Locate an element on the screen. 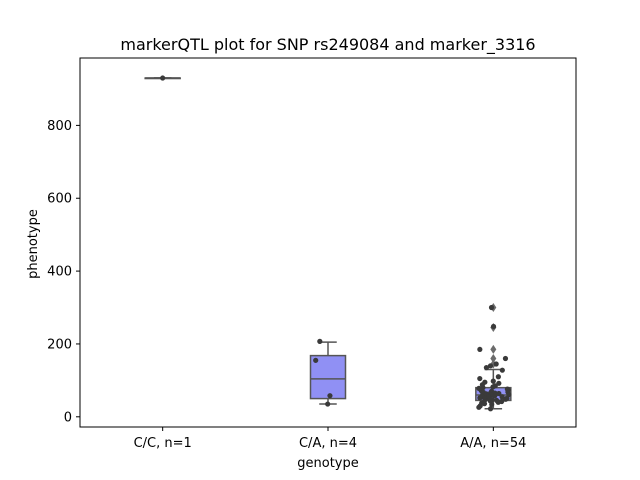  y-tick-label: 200 is located at coordinates (59, 344).